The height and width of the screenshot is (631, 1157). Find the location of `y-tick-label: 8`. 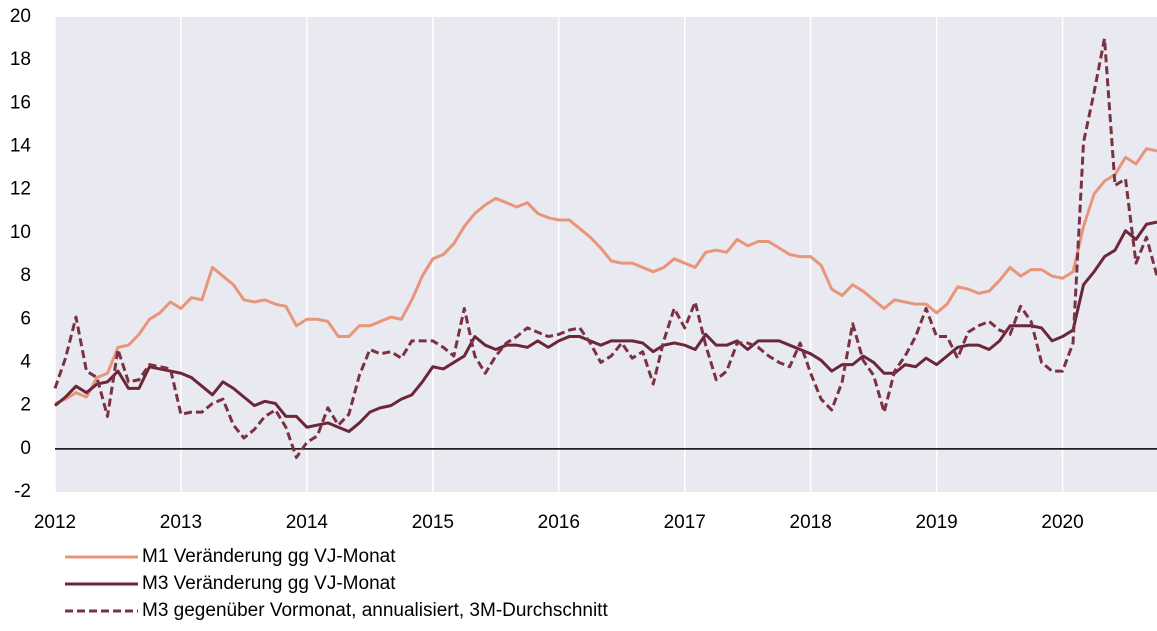

y-tick-label: 8 is located at coordinates (25, 275).